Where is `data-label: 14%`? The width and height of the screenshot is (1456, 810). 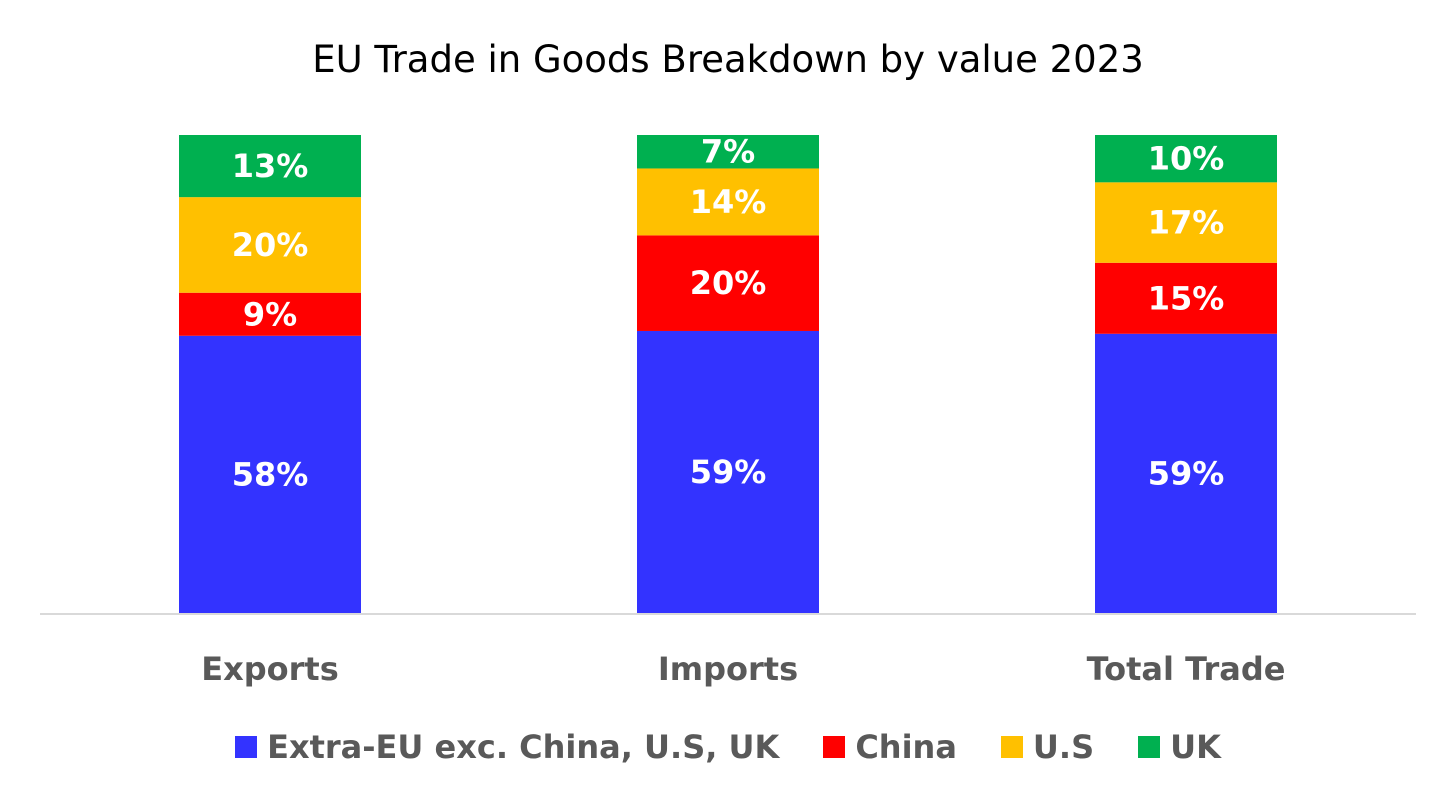
data-label: 14% is located at coordinates (728, 202).